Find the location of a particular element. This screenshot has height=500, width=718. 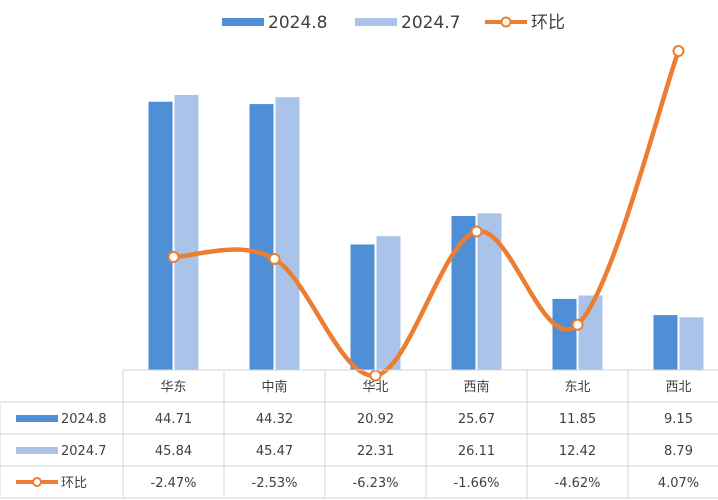

data-label-1-2: 22.31 is located at coordinates (375, 451).